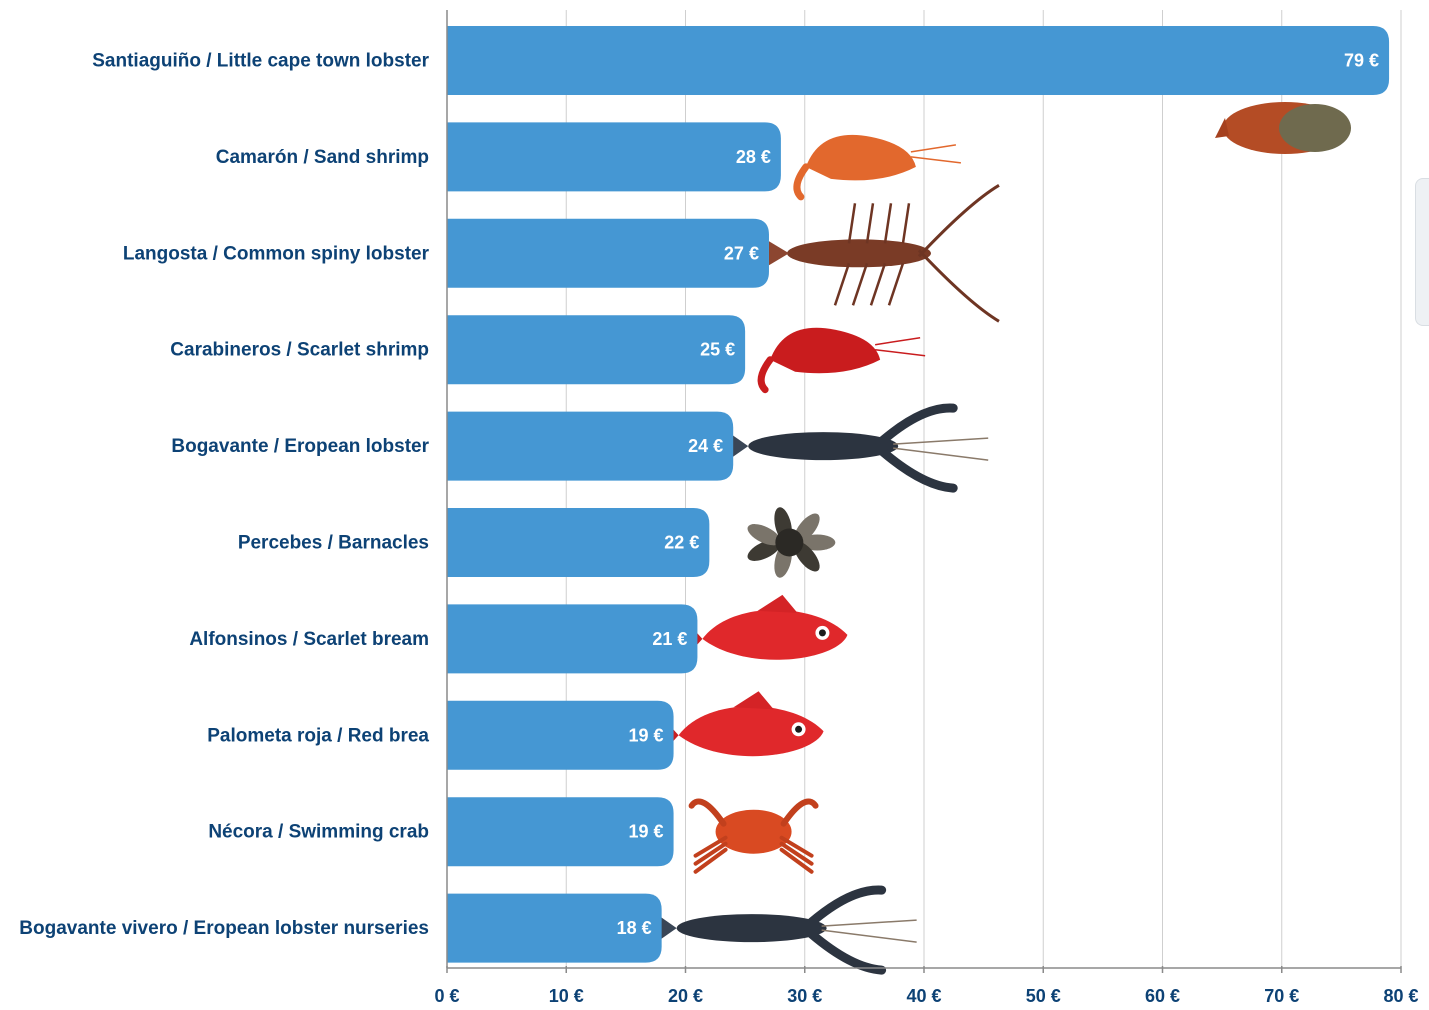  I want to click on bar-value-label: 24 €, so click(705, 446).